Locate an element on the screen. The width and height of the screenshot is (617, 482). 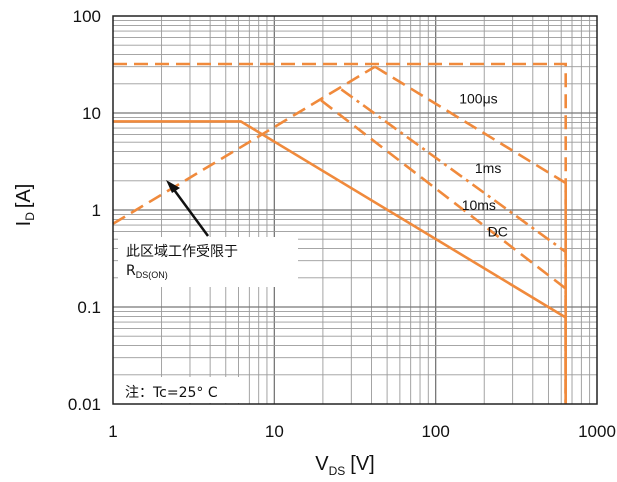
limit-annotation-box is located at coordinates (208, 262).